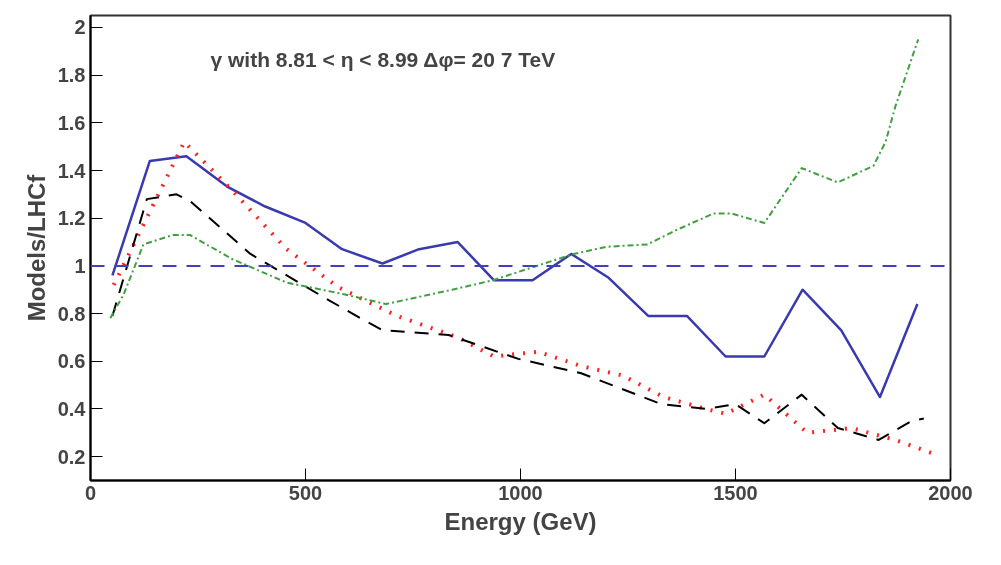  I want to click on x-axis-title: Energy (GeV), so click(520, 521).